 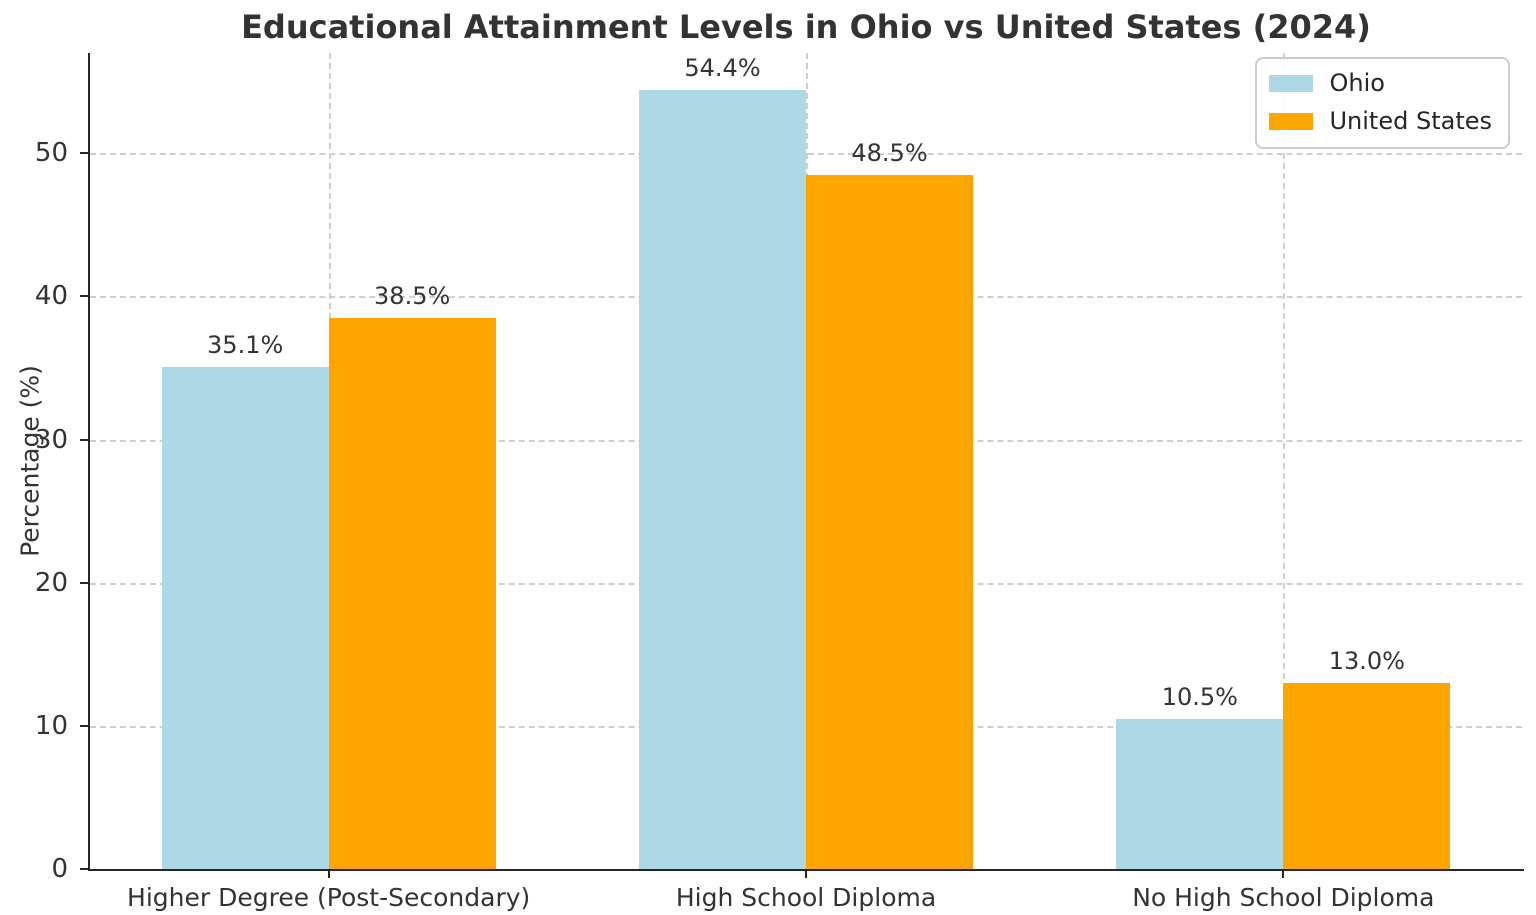 What do you see at coordinates (1284, 461) in the screenshot?
I see `x-gridline` at bounding box center [1284, 461].